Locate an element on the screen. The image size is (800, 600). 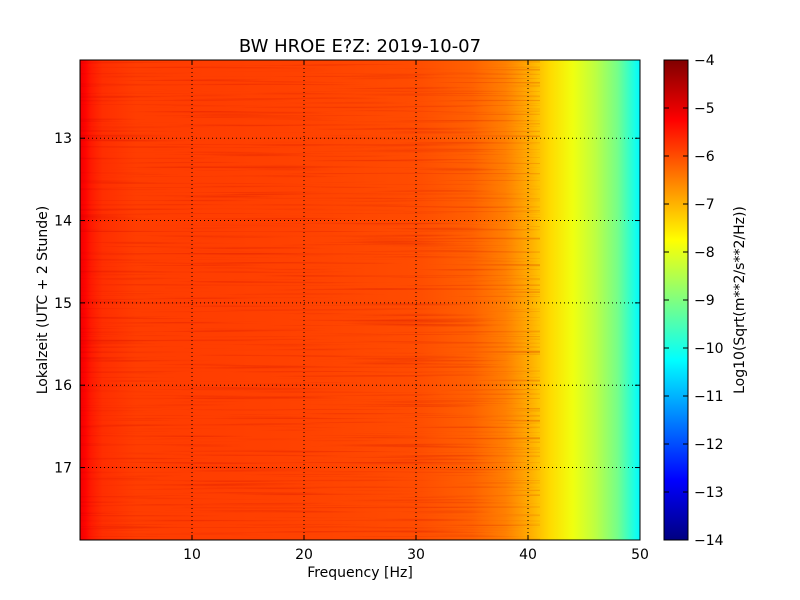
y-tick-label: 13 is located at coordinates (63, 139).